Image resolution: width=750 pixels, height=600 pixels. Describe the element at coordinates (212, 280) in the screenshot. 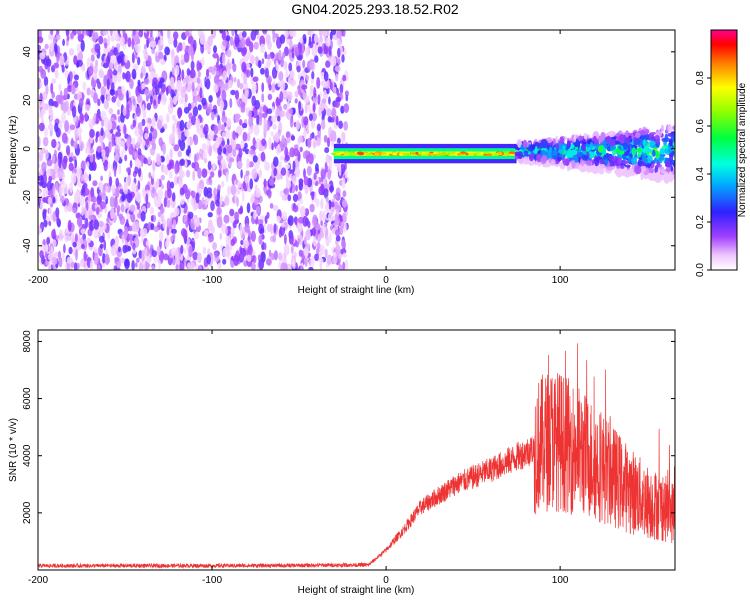

I see `x-tick-label: -100` at that location.